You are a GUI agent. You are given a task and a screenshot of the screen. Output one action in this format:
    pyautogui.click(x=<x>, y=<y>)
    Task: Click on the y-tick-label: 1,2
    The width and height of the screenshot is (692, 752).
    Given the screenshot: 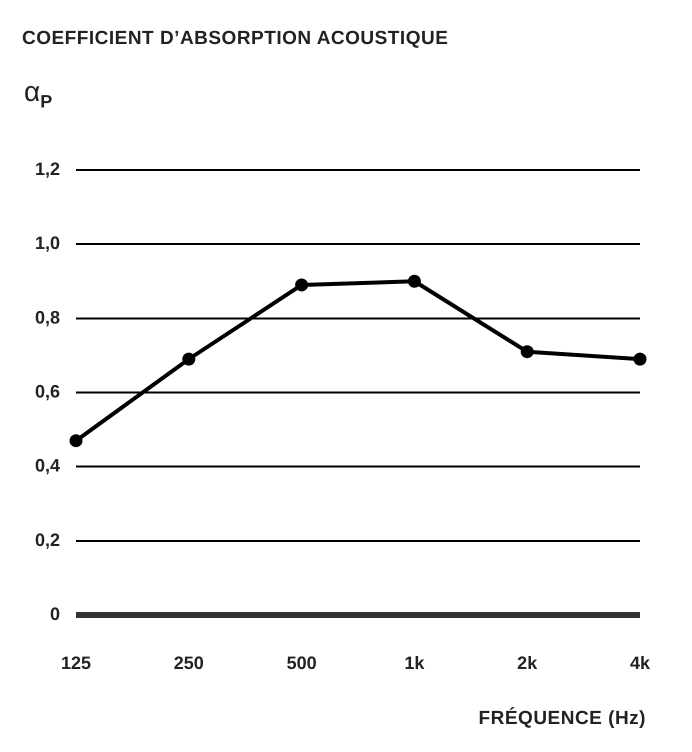 What is the action you would take?
    pyautogui.click(x=47, y=168)
    